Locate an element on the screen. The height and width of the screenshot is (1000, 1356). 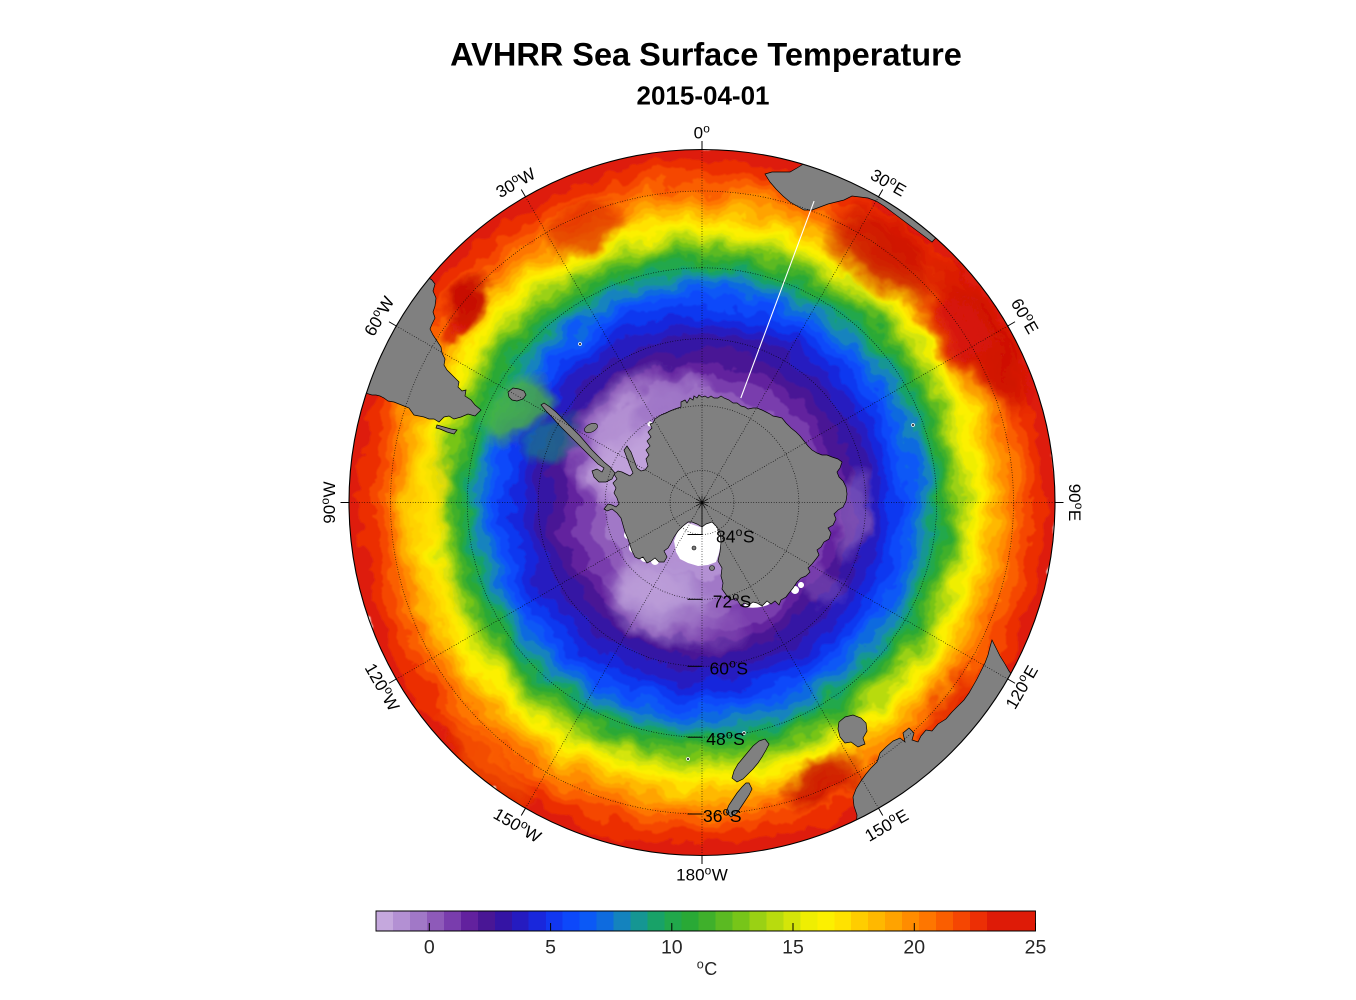
svg-text: 9 0 E o is located at coordinates (1075, 504).